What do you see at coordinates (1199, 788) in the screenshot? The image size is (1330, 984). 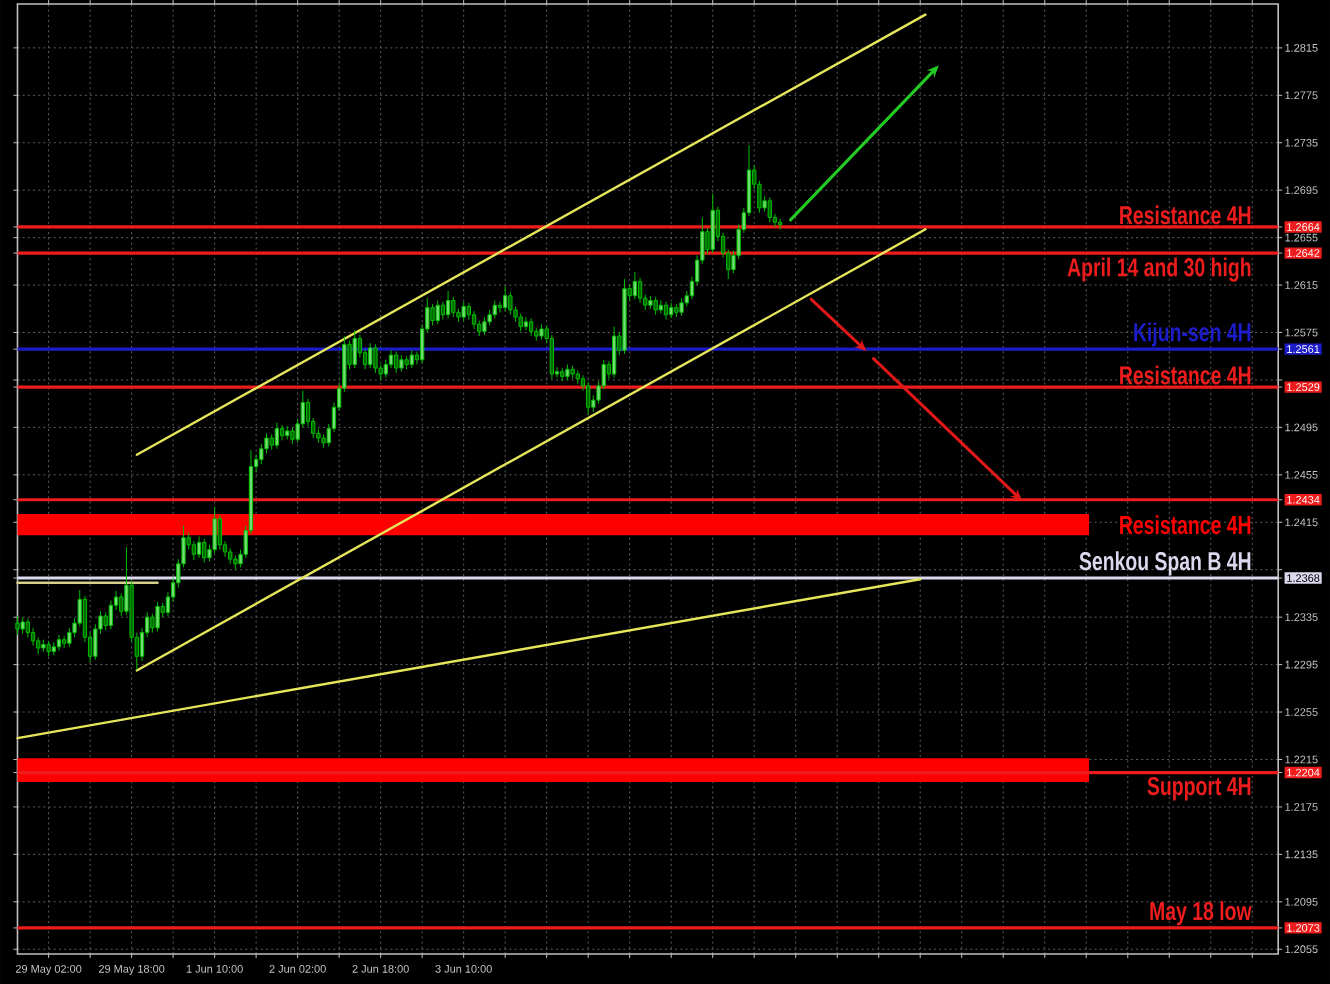 I see `ref-line-label: Support 4H` at bounding box center [1199, 788].